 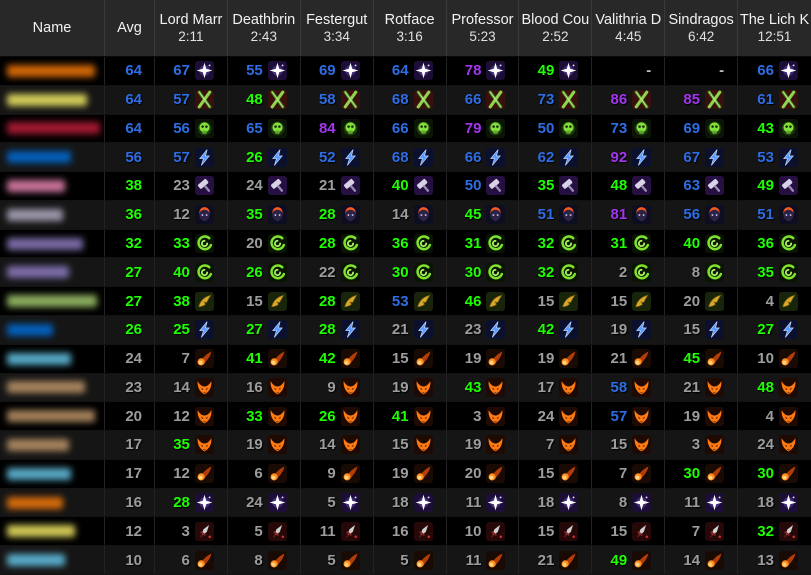 I want to click on parse-cell: 42, so click(x=556, y=330).